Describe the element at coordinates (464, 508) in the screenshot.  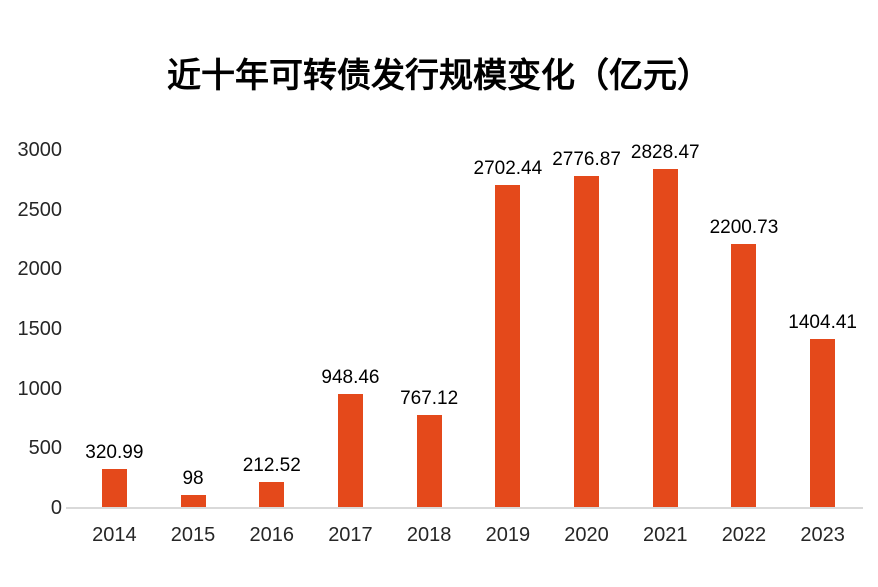
I see `x-axis-line` at that location.